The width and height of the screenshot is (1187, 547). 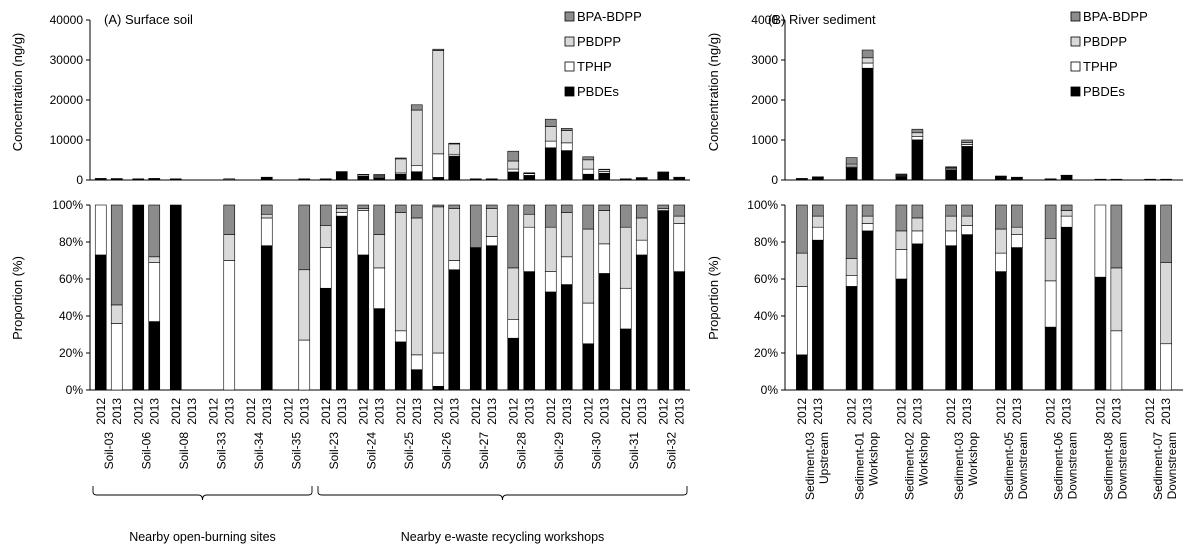 I want to click on legend-swatch-bpa, so click(x=569, y=16).